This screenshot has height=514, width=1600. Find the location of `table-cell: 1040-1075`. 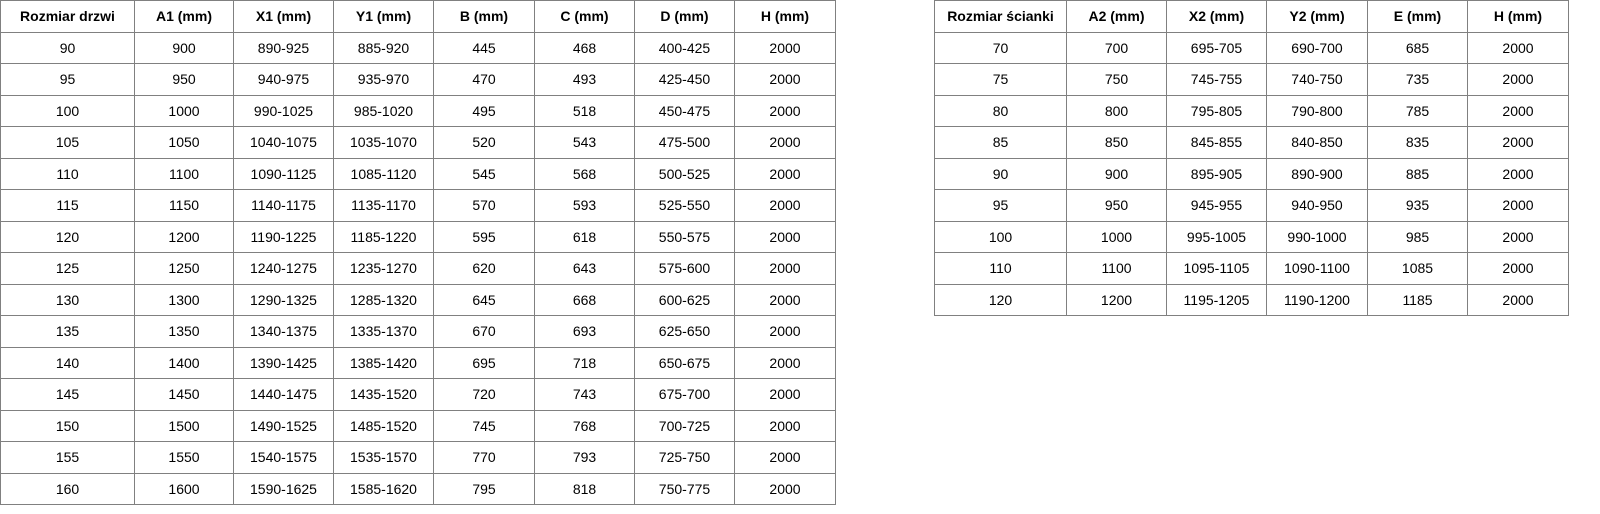

table-cell: 1040-1075 is located at coordinates (283, 142).